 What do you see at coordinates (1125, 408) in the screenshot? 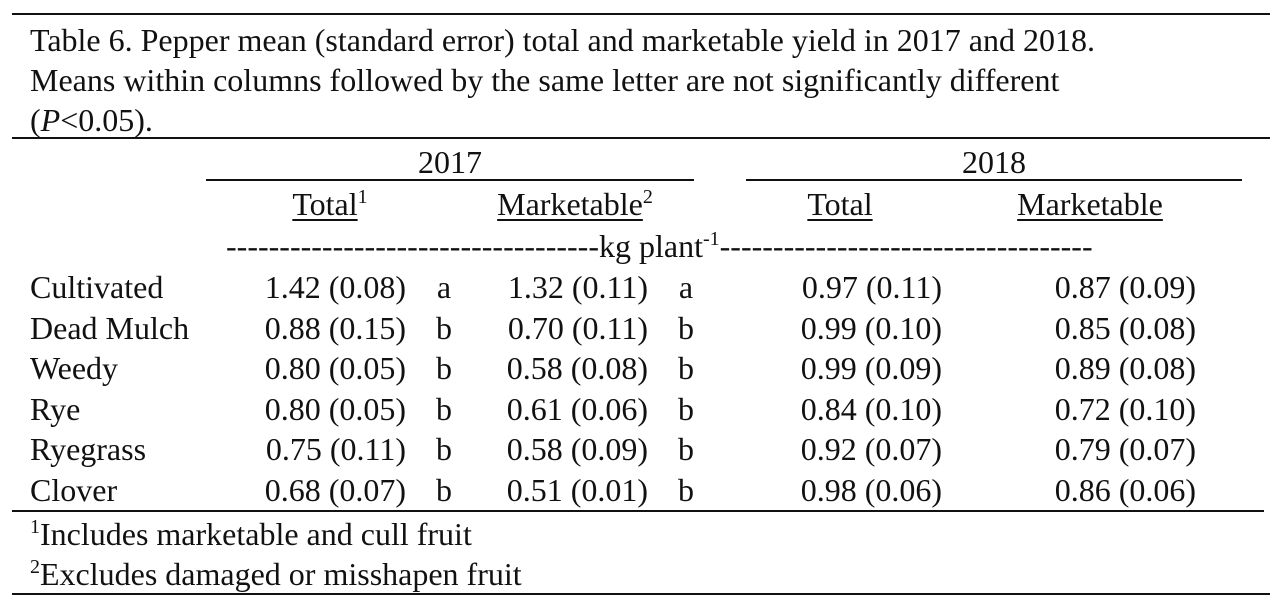
I see `marketable-2018-cell: 0.72 (0.10)` at bounding box center [1125, 408].